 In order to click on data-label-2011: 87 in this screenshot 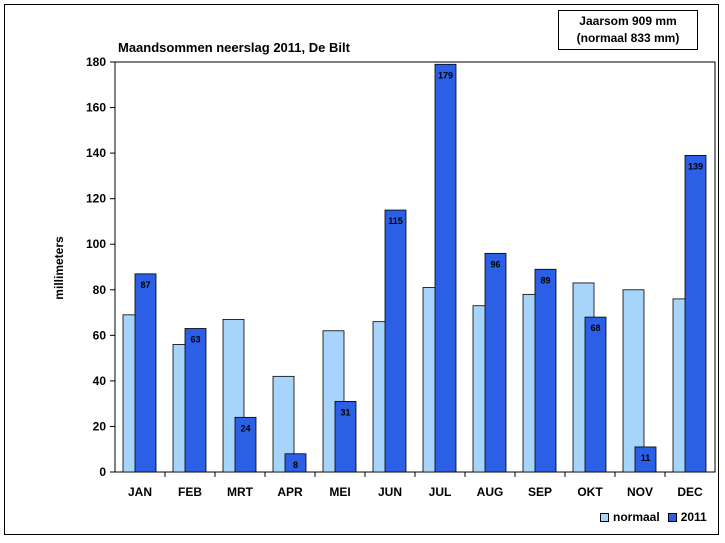, I will do `click(145, 285)`.